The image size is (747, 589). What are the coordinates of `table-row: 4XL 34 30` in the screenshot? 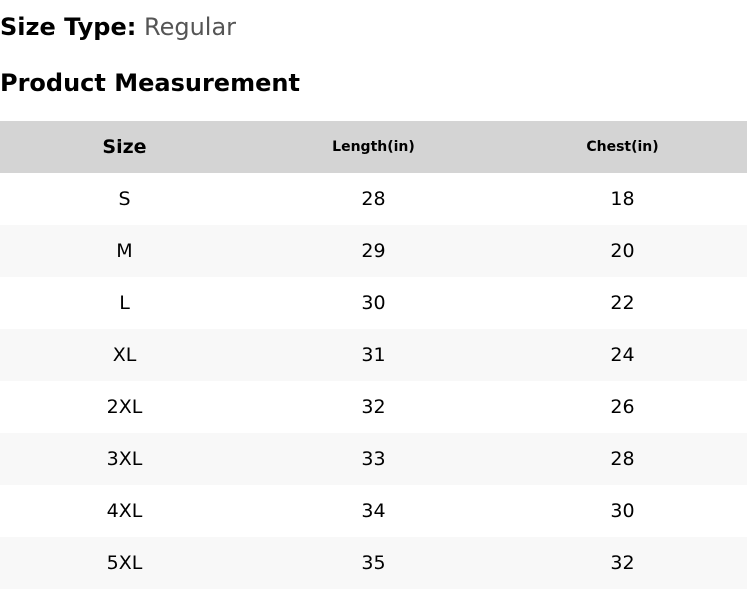 It's located at (373, 511).